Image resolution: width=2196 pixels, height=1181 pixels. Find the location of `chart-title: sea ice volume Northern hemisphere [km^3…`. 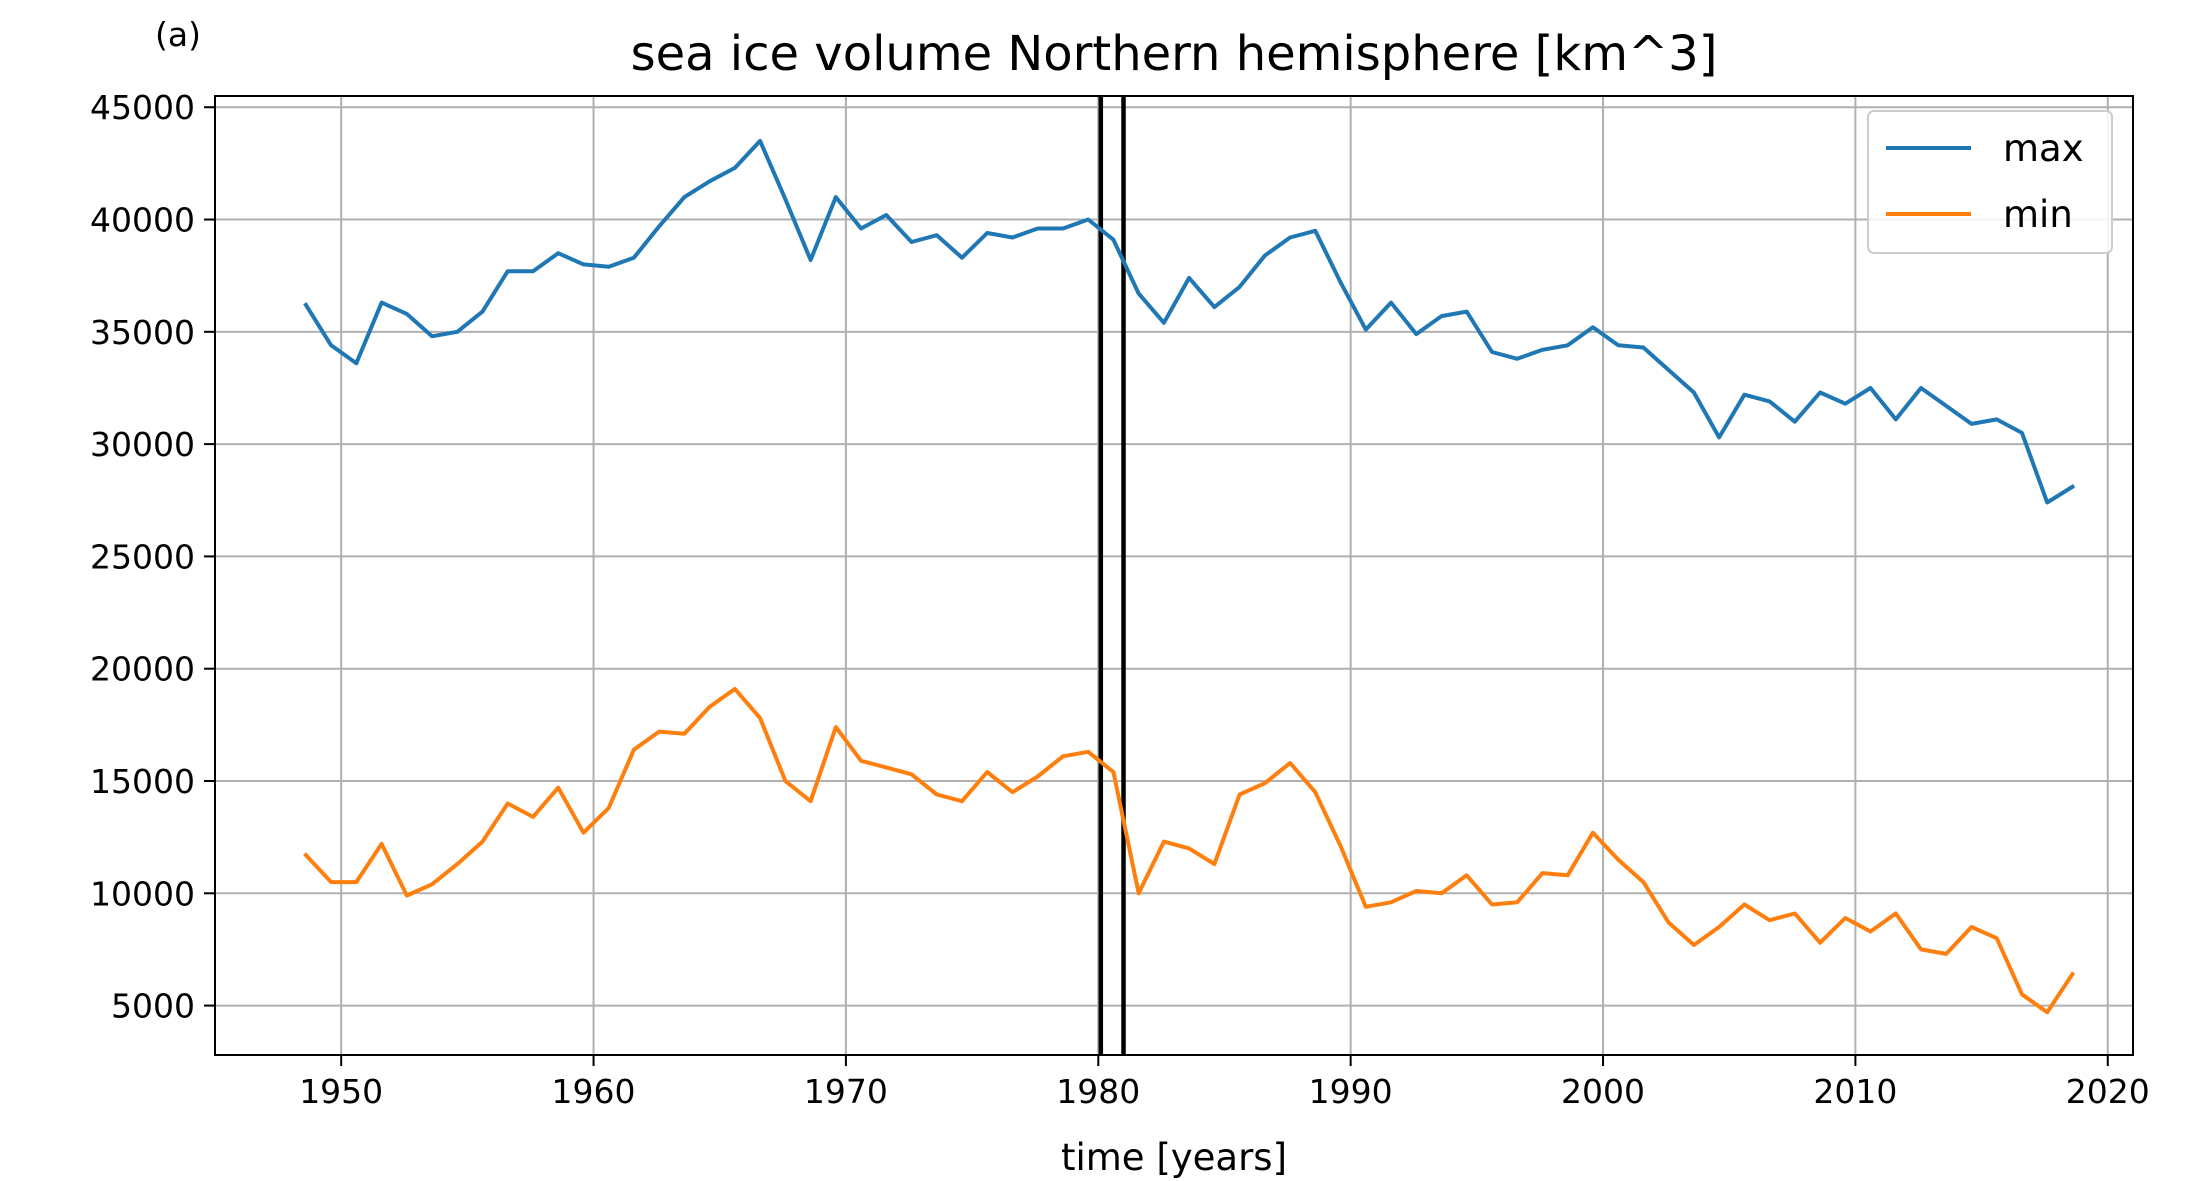

chart-title: sea ice volume Northern hemisphere [km^3… is located at coordinates (1174, 54).